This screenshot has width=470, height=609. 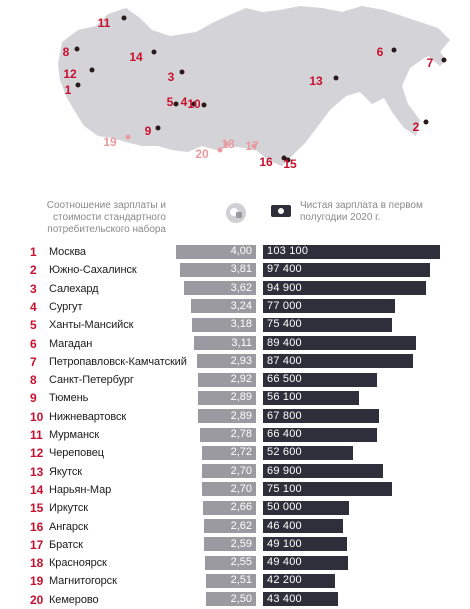 What do you see at coordinates (79, 74) in the screenshot?
I see `map-pin: 12` at bounding box center [79, 74].